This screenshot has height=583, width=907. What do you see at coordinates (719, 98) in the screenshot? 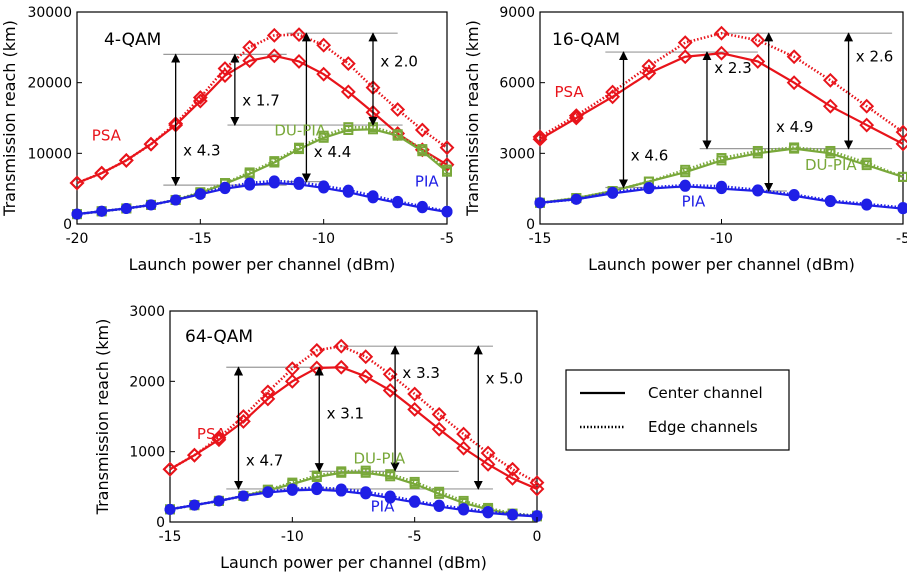
I see `series-psa-center` at bounding box center [719, 98].